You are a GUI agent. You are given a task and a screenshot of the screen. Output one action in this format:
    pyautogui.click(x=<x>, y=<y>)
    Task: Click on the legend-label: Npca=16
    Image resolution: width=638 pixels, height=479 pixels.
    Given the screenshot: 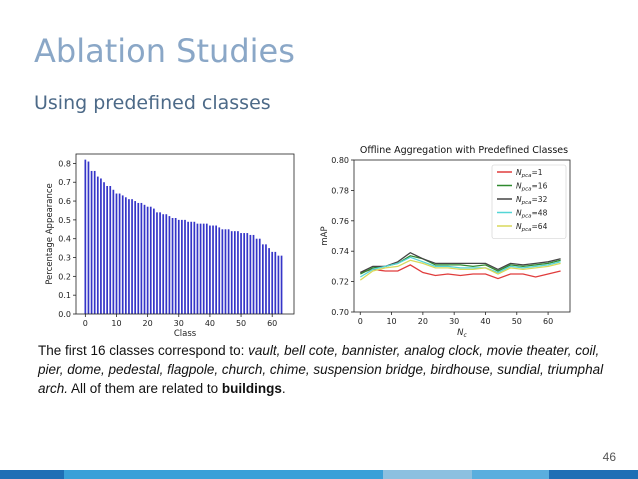 What is the action you would take?
    pyautogui.click(x=532, y=187)
    